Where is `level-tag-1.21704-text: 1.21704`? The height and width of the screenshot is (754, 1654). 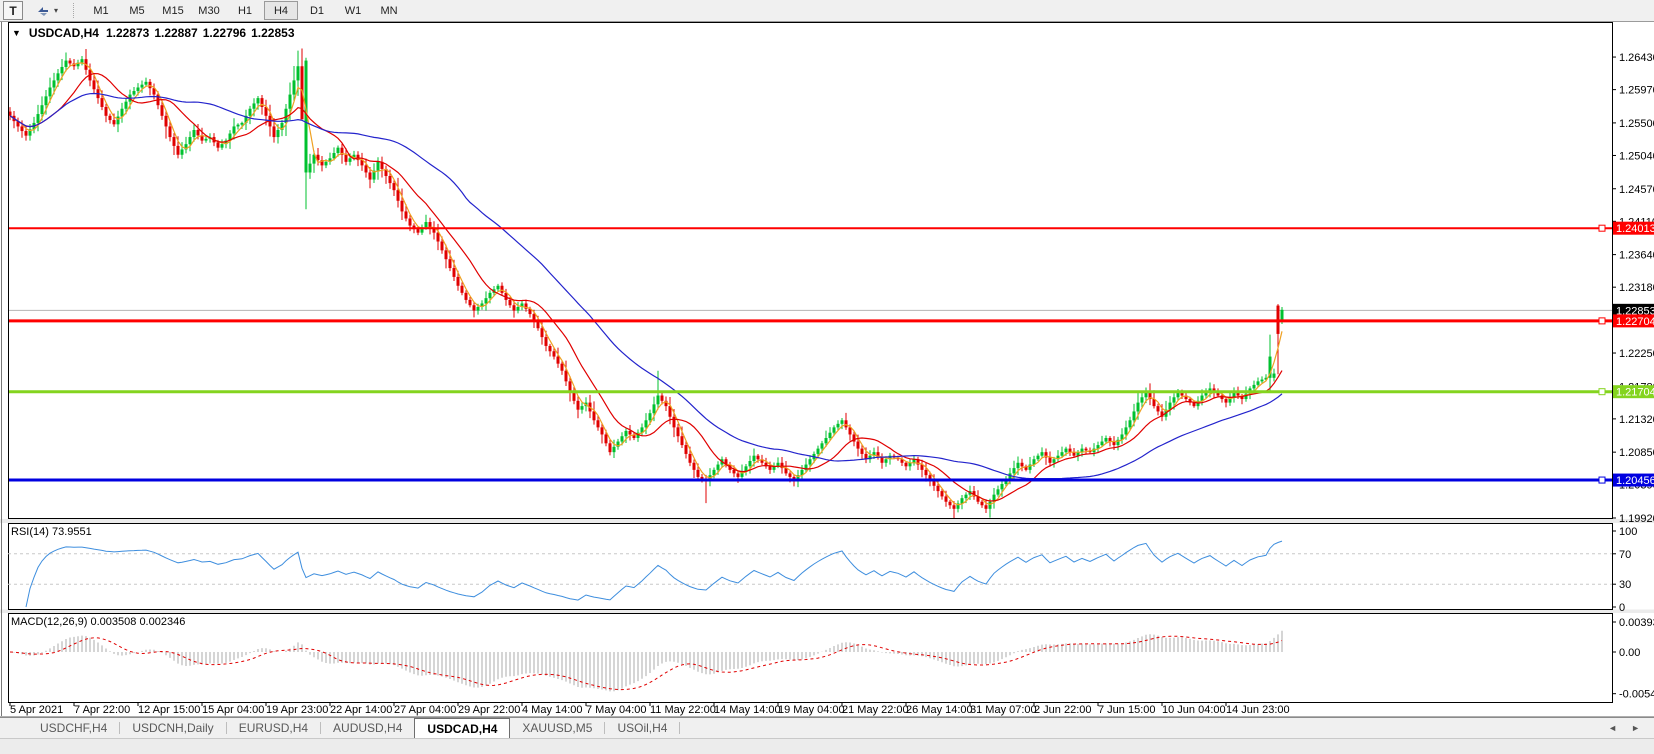
level-tag-1.21704-text: 1.21704 is located at coordinates (1635, 393).